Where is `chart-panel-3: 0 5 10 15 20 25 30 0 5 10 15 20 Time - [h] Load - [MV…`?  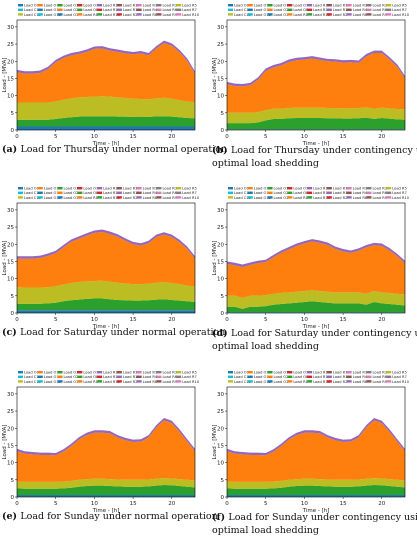
chart-panel-3: 0 5 10 15 20 25 30 0 5 10 15 20 Time - [h] Load - [MV… is located at coordinates (113, 262).